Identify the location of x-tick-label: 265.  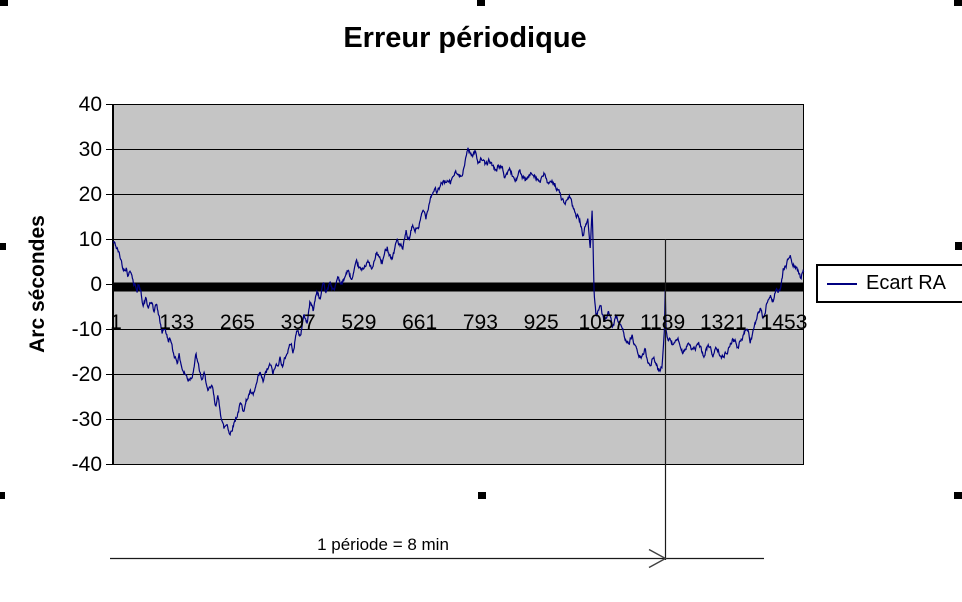
(237, 322).